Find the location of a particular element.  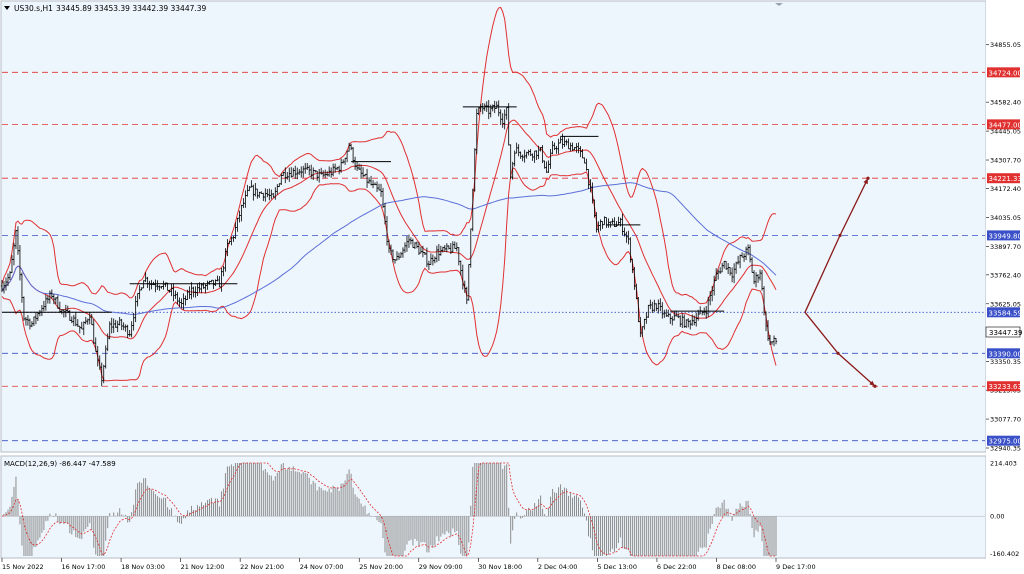

level-tag-label: 34221.33 is located at coordinates (1005, 179).